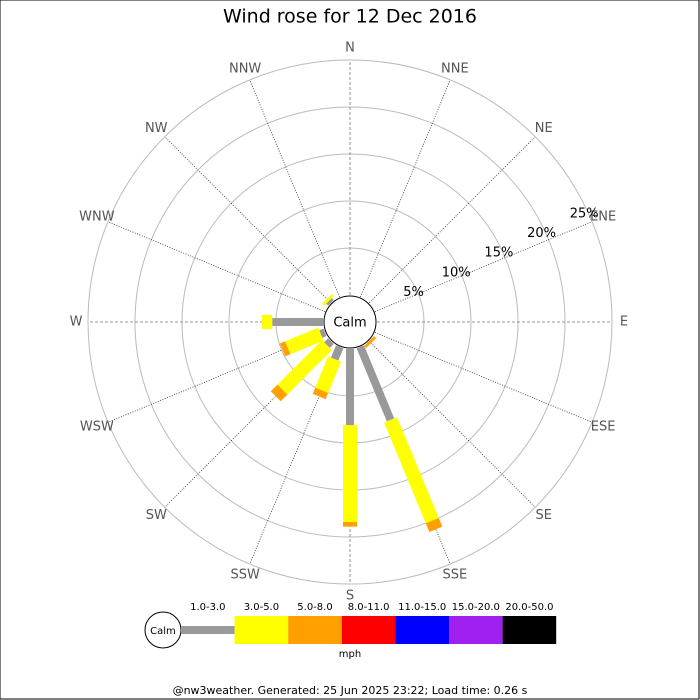  Describe the element at coordinates (261, 607) in the screenshot. I see `legend-label: 3.0-5.0` at that location.